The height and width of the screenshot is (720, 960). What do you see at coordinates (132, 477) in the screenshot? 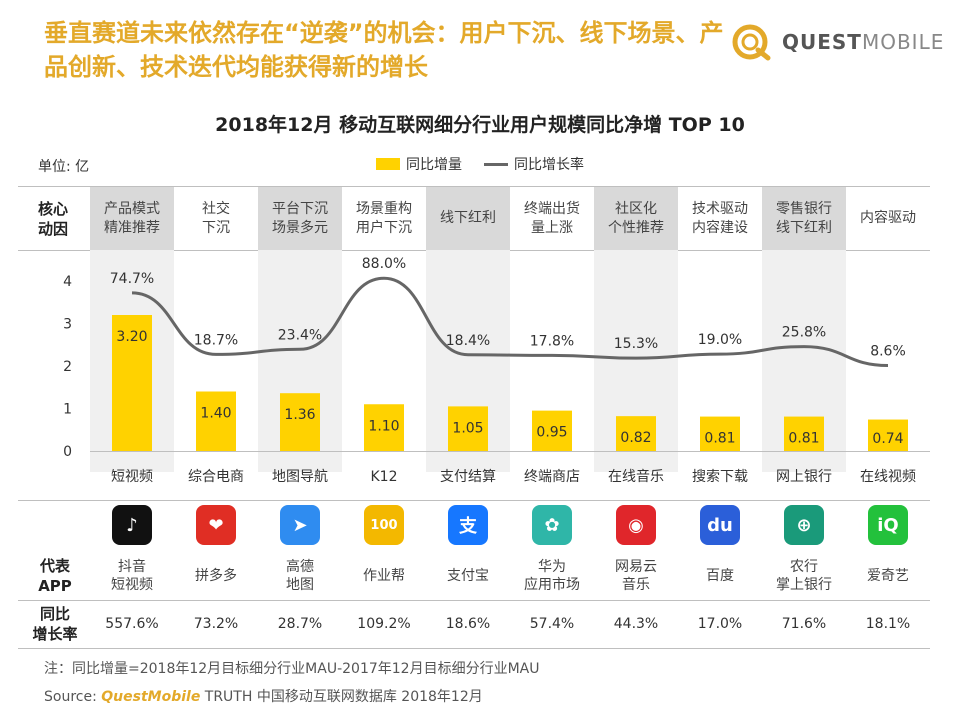
I see `x-category-label: 短视频` at bounding box center [132, 477].